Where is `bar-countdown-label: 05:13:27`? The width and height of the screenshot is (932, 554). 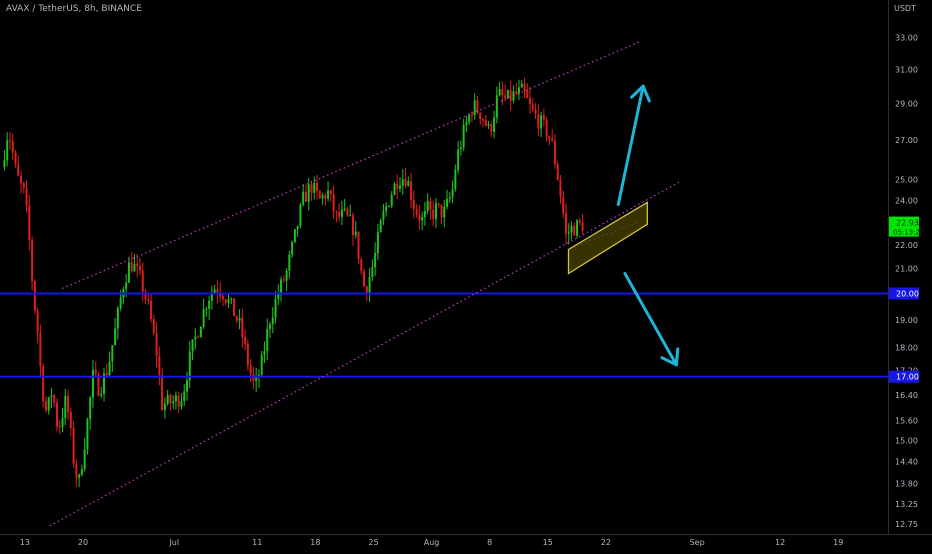
bar-countdown-label: 05:13:27 is located at coordinates (908, 233).